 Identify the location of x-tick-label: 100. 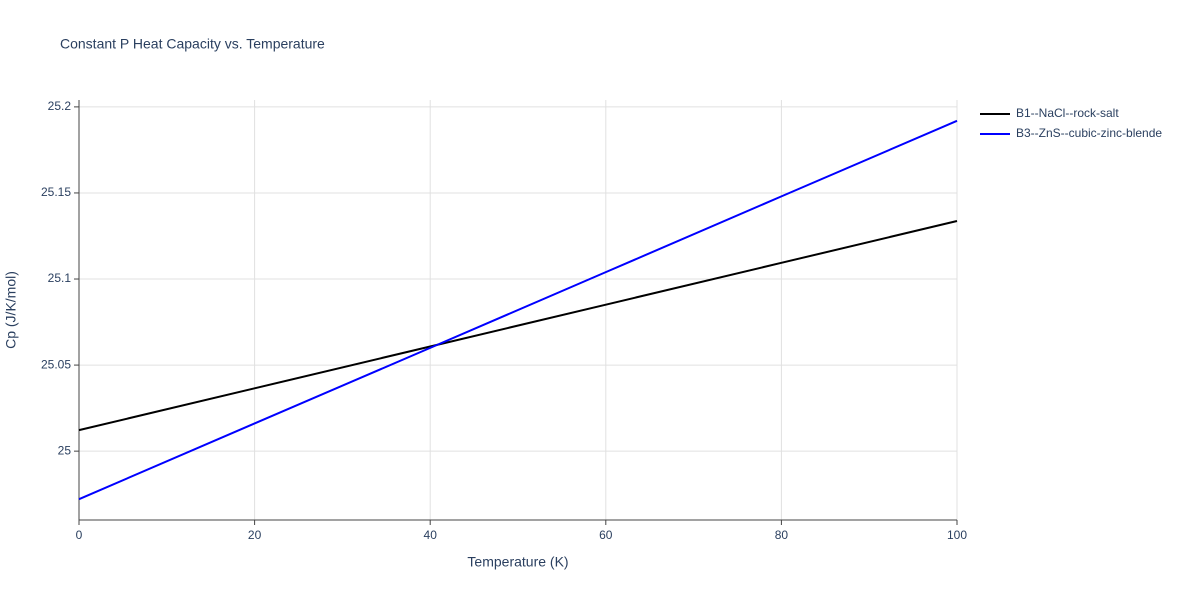
(957, 535).